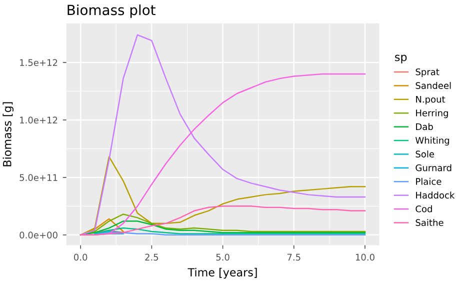 This screenshot has height=292, width=474. What do you see at coordinates (424, 208) in the screenshot?
I see `legend-label: Cod` at bounding box center [424, 208].